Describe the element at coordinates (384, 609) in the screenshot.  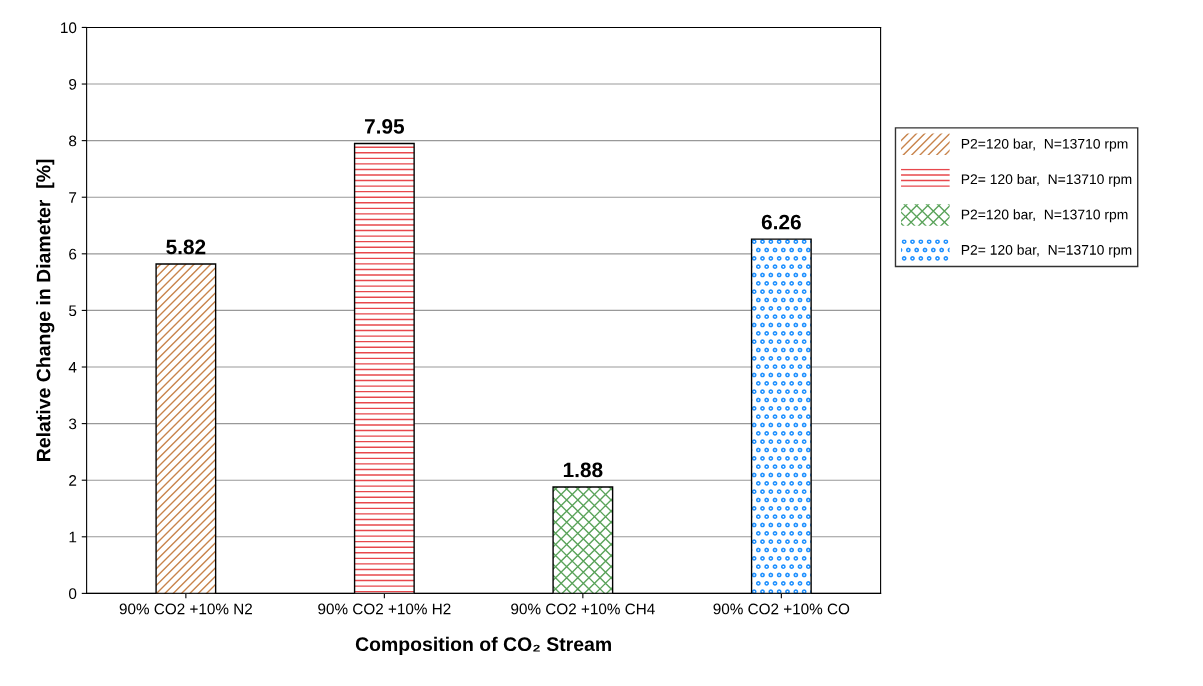
I see `x-tick-label: 90% CO2 +10% H2` at that location.